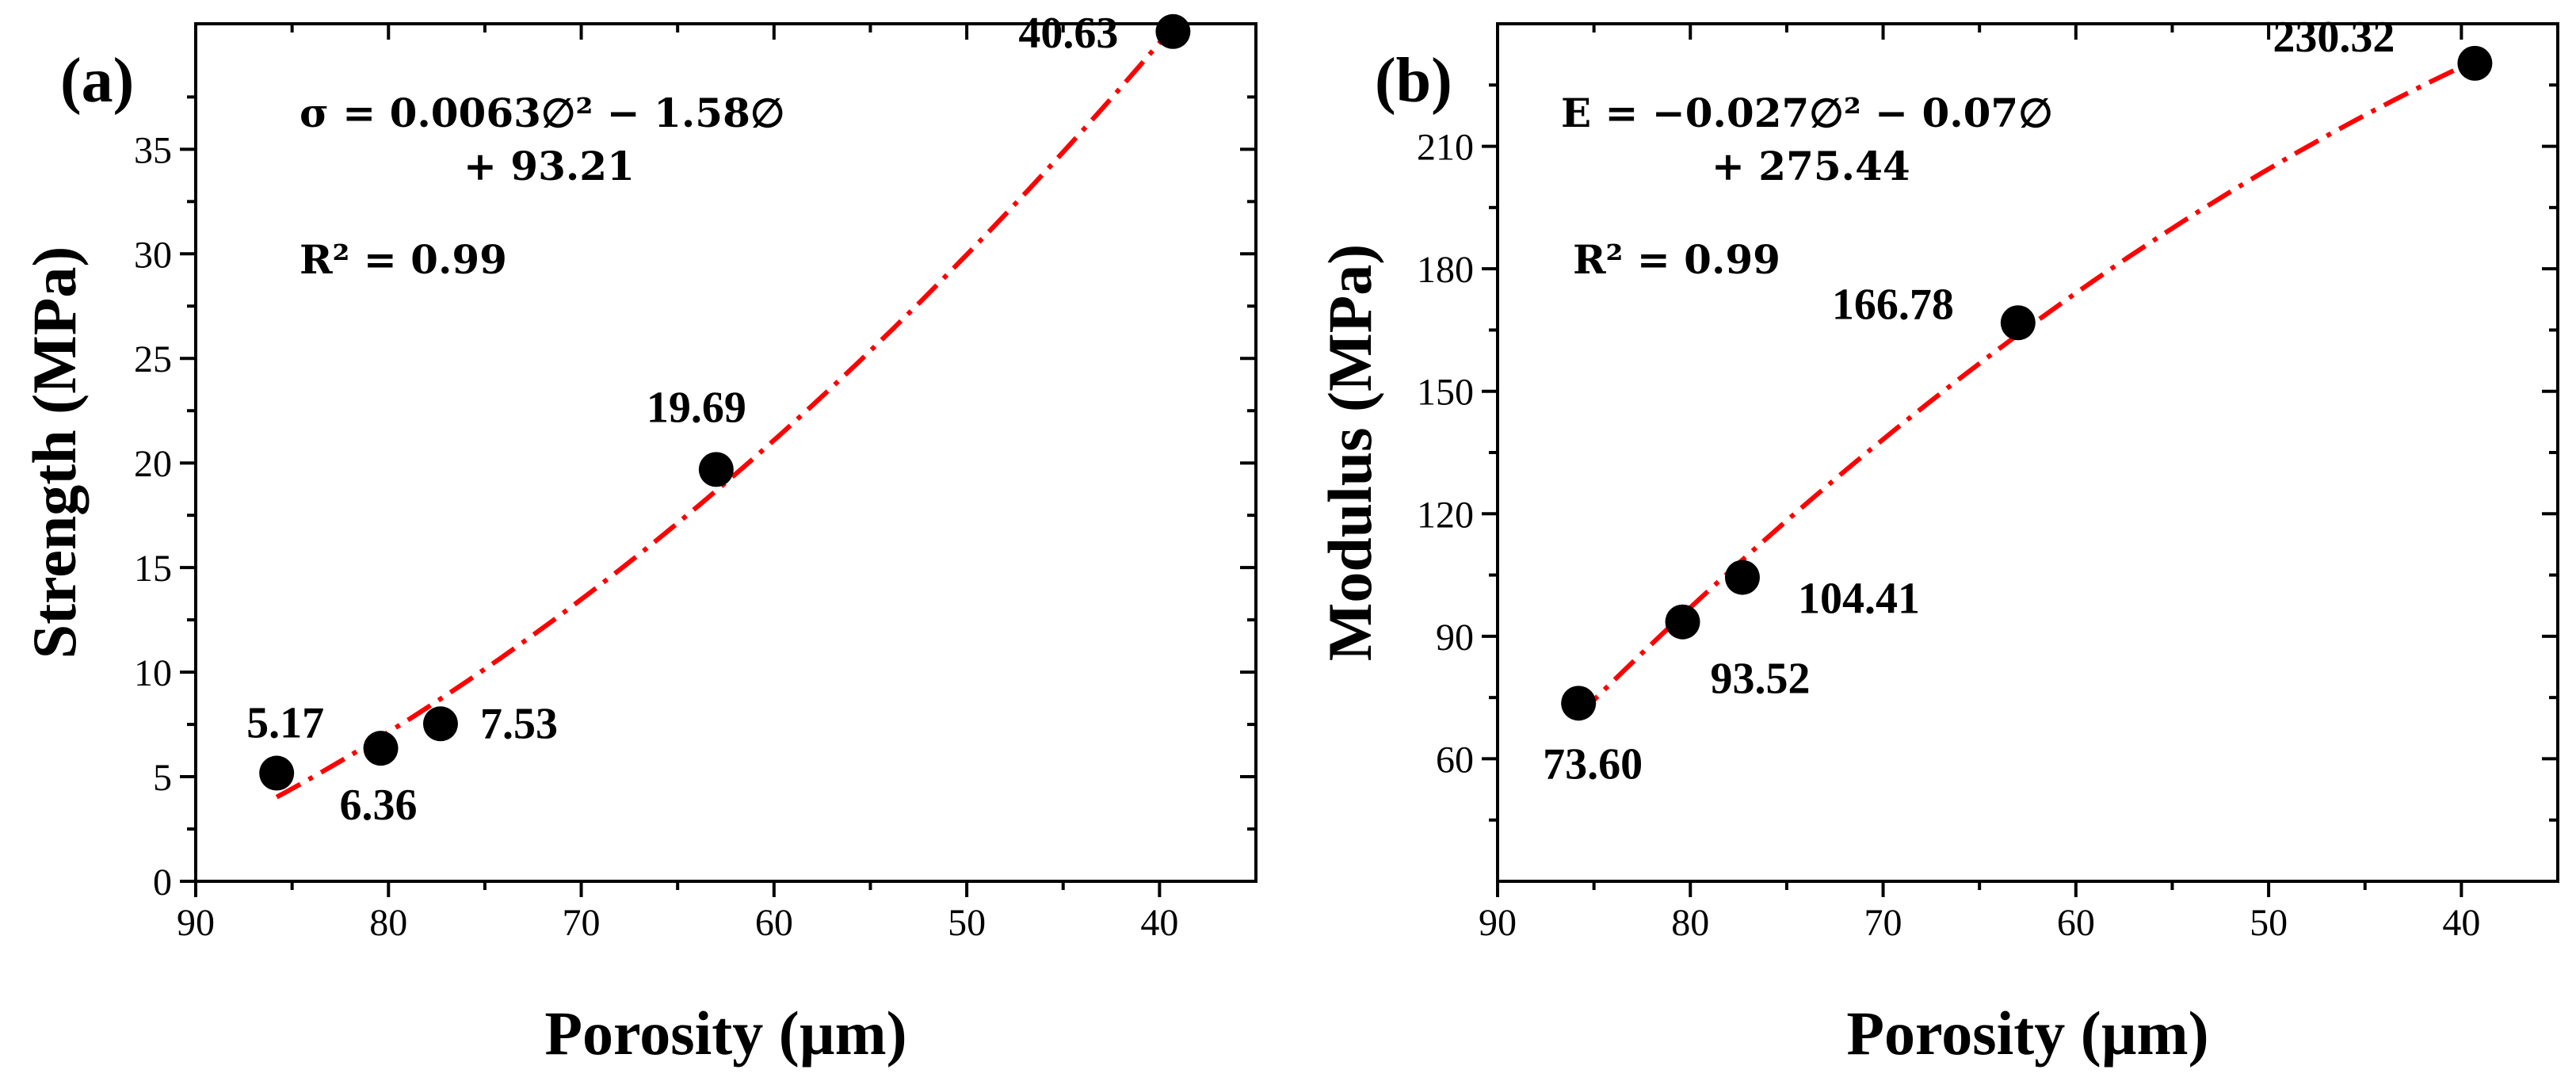 The width and height of the screenshot is (2576, 1081). I want to click on y-tick-label: 210, so click(1445, 148).